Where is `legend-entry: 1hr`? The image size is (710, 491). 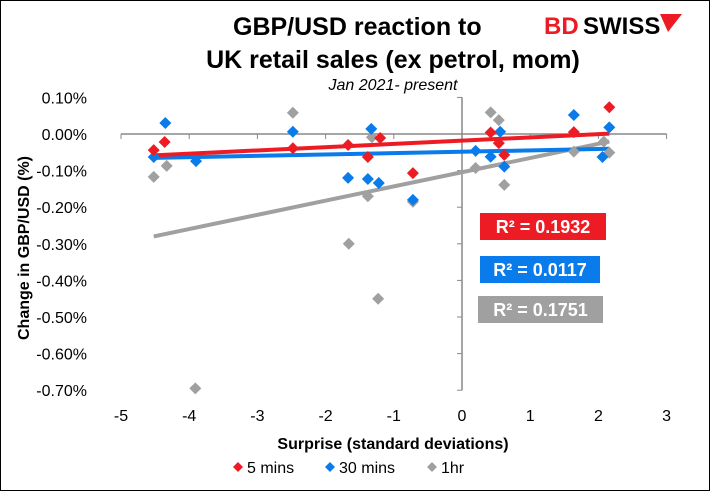
legend-entry: 1hr is located at coordinates (453, 468).